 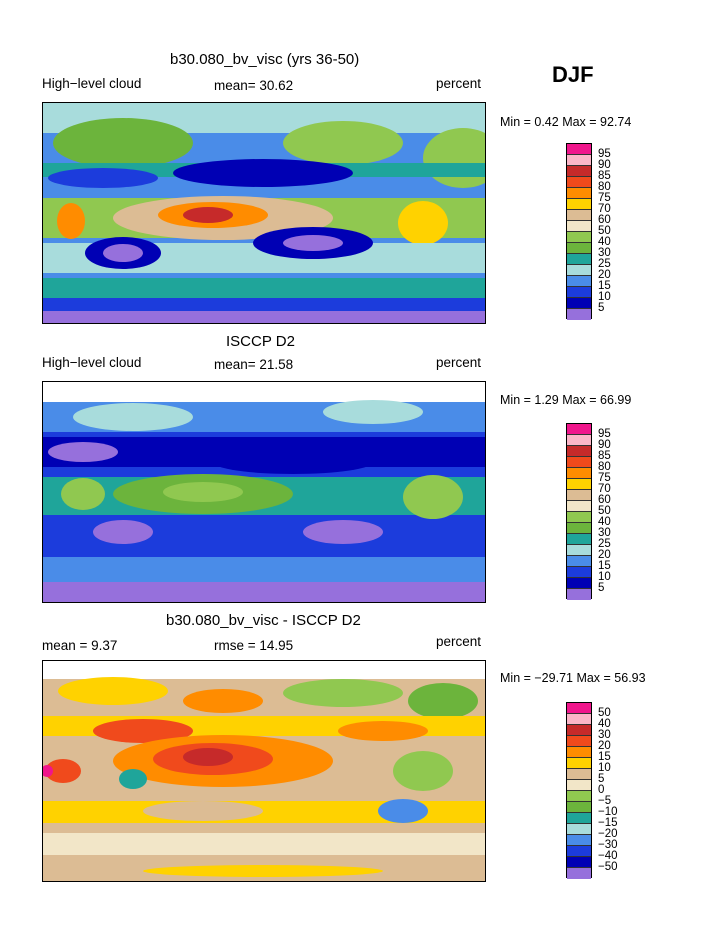 What do you see at coordinates (265, 59) in the screenshot?
I see `panel1-title: b30.080_bv_visc (yrs 36-50)` at bounding box center [265, 59].